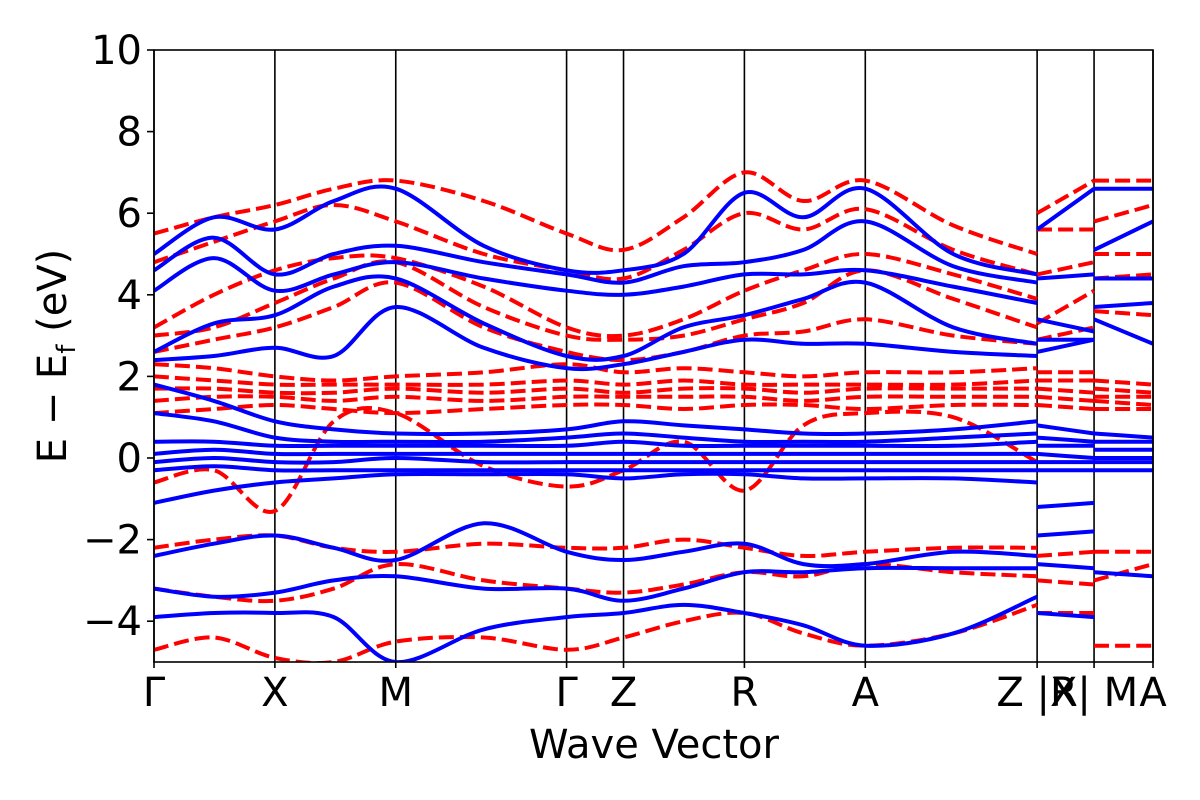 The image size is (1200, 800). Describe the element at coordinates (1094, 693) in the screenshot. I see `x-tick-label: X| M` at that location.